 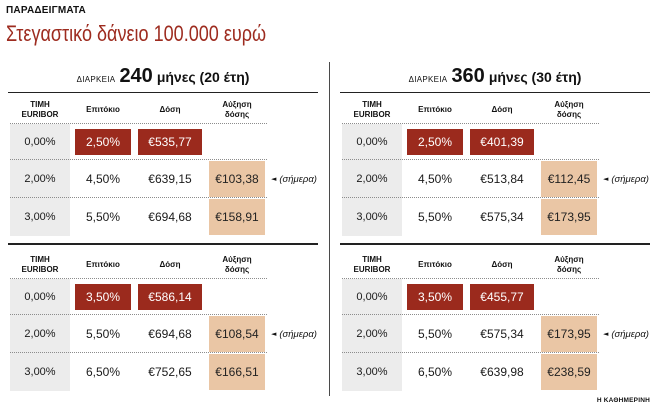 I want to click on payment-value: €455,77, so click(x=502, y=297).